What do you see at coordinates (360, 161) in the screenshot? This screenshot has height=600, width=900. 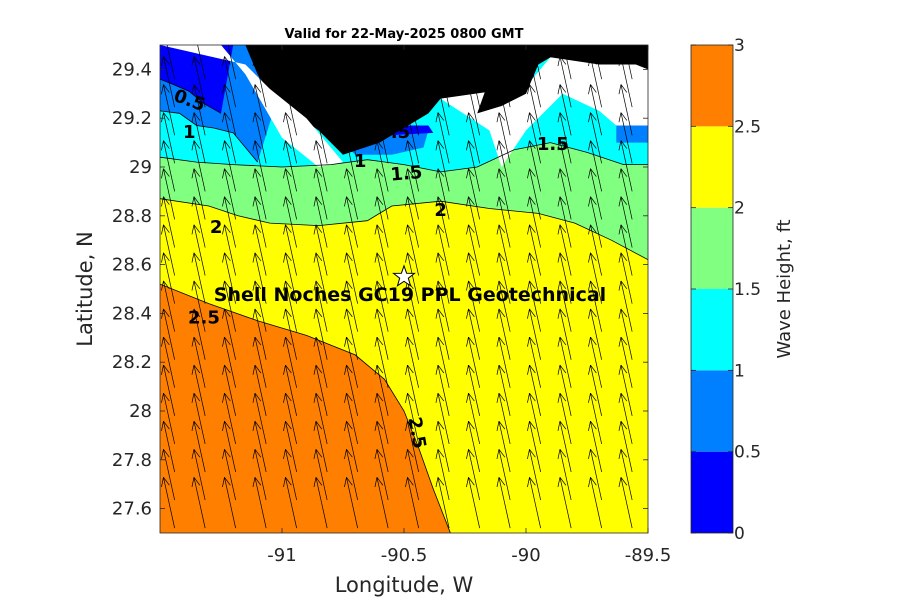 I see `contour-label: 1` at bounding box center [360, 161].